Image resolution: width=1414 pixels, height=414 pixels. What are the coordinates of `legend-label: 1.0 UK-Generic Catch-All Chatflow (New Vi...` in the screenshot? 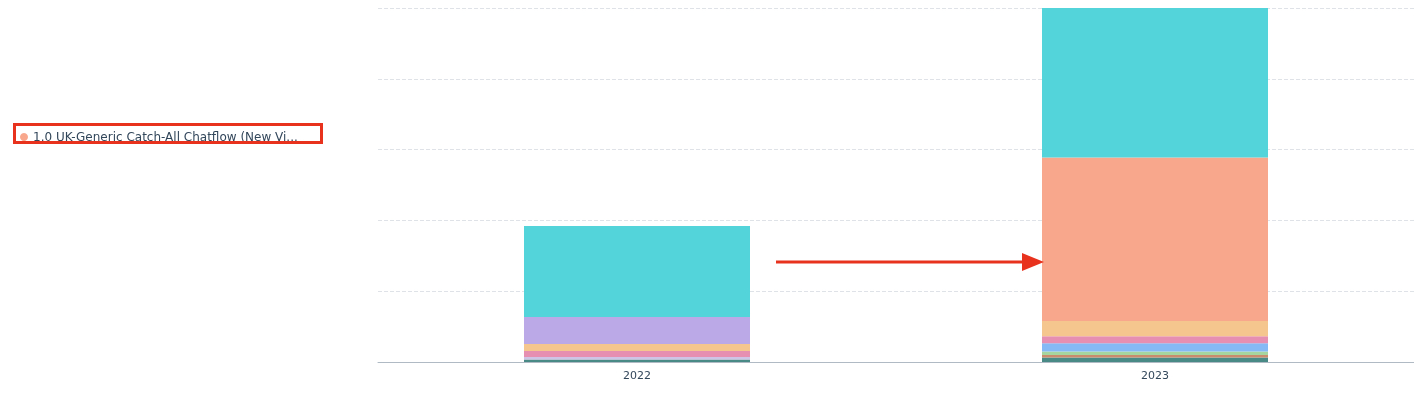 It's located at (165, 137).